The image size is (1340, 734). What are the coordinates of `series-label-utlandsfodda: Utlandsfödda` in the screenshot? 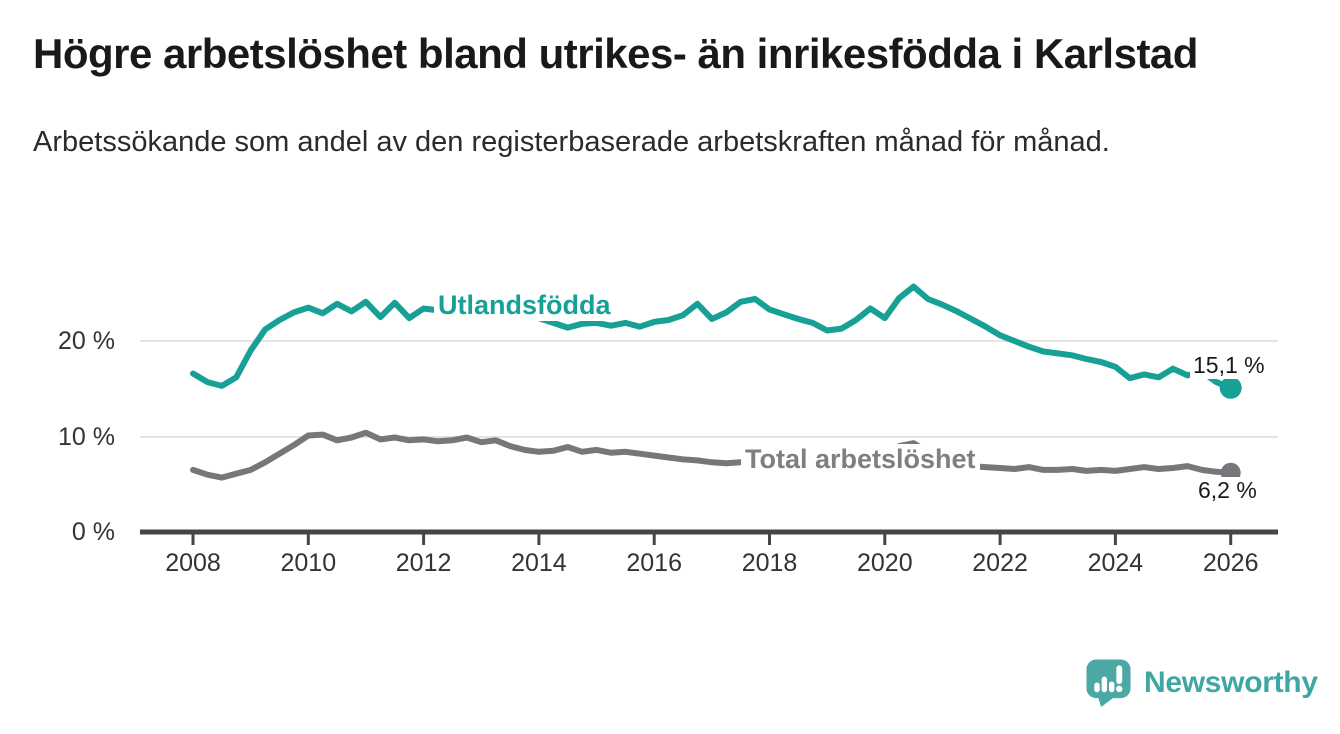 It's located at (524, 305).